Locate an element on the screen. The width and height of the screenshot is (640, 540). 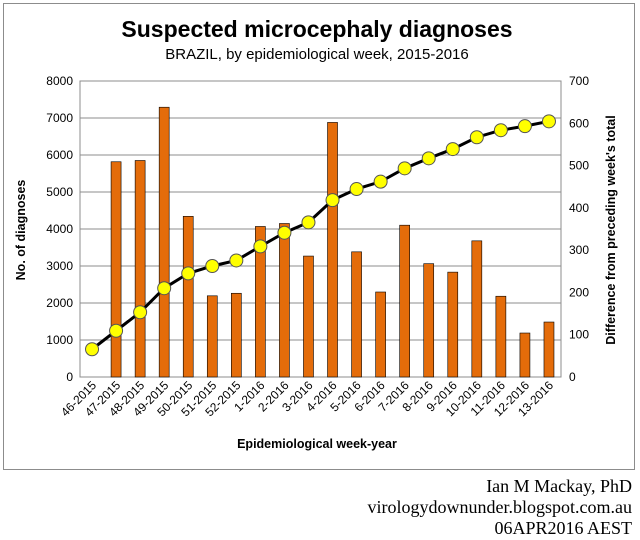
chart-title: Suspected microcephaly diagnoses is located at coordinates (316, 29).